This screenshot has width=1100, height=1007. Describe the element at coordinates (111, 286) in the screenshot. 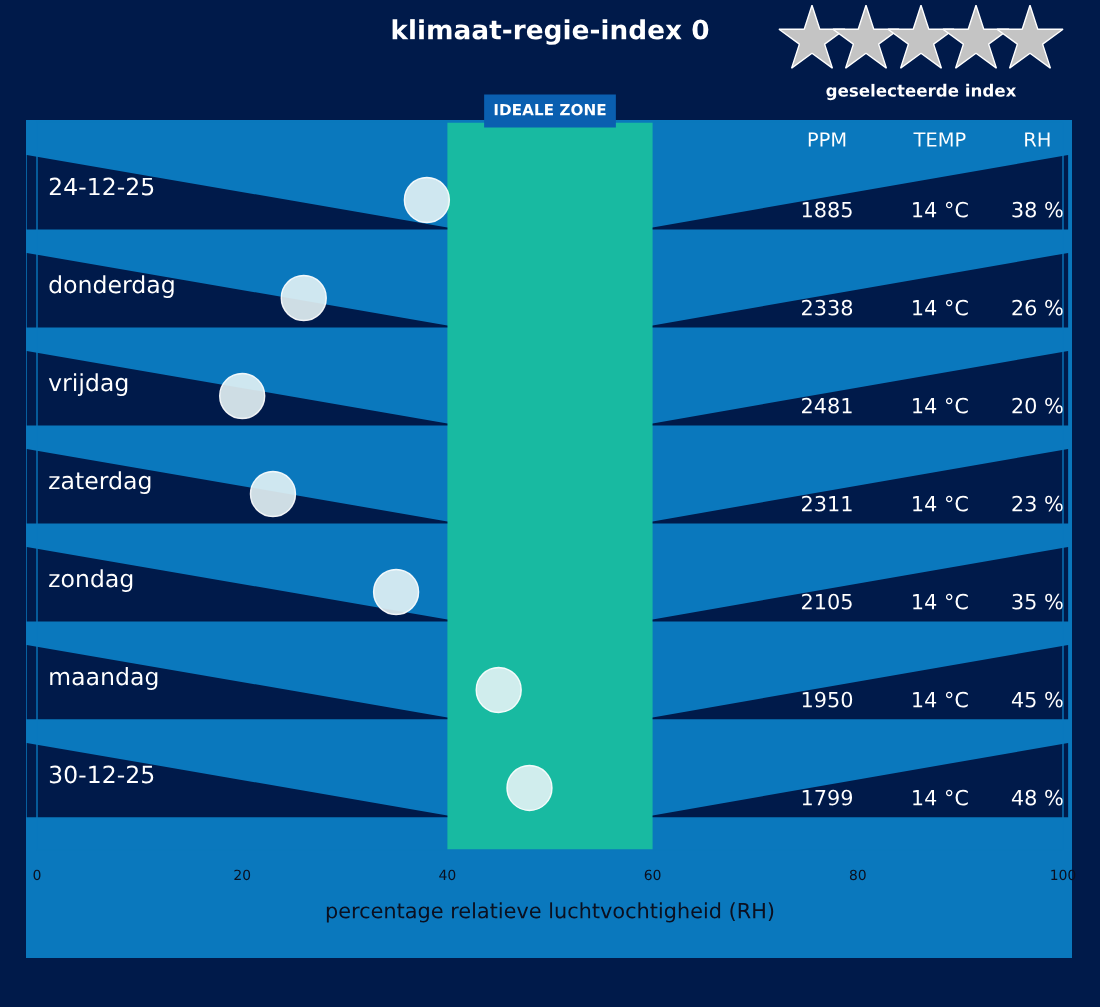

I see `y-tick-label: donderdag` at that location.